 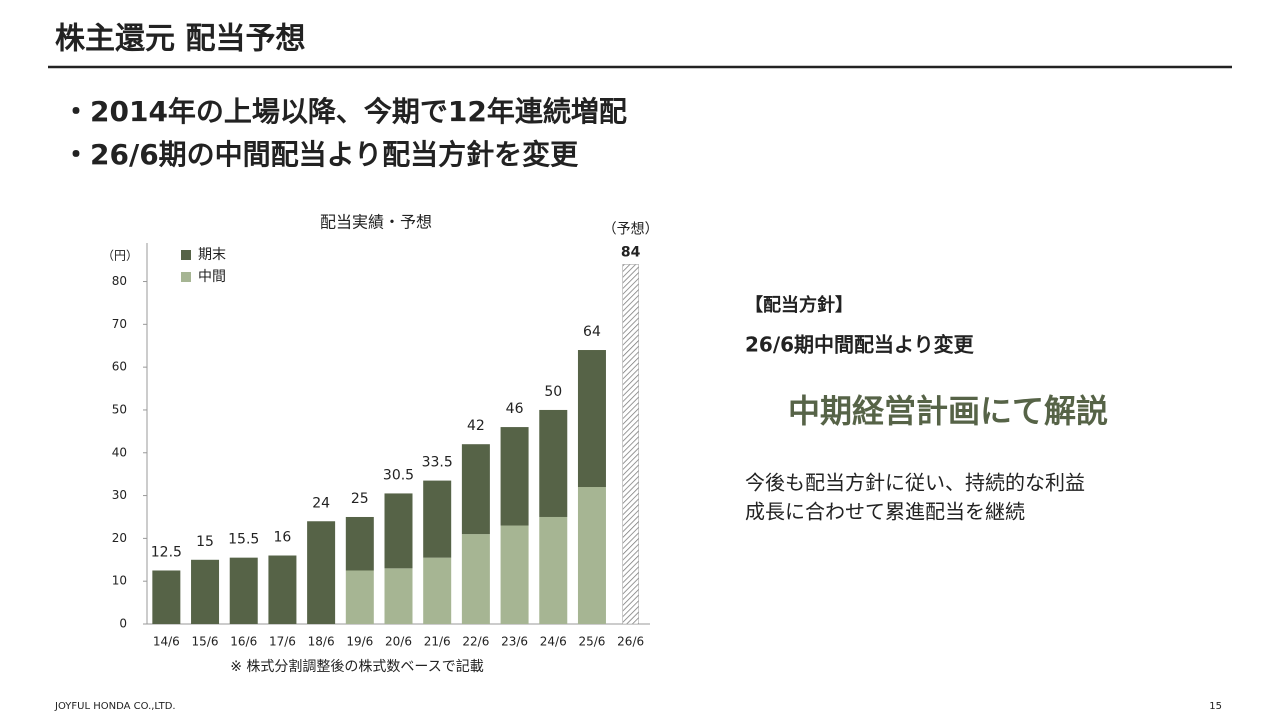 What do you see at coordinates (243, 642) in the screenshot?
I see `x-tick-label: 16/6` at bounding box center [243, 642].